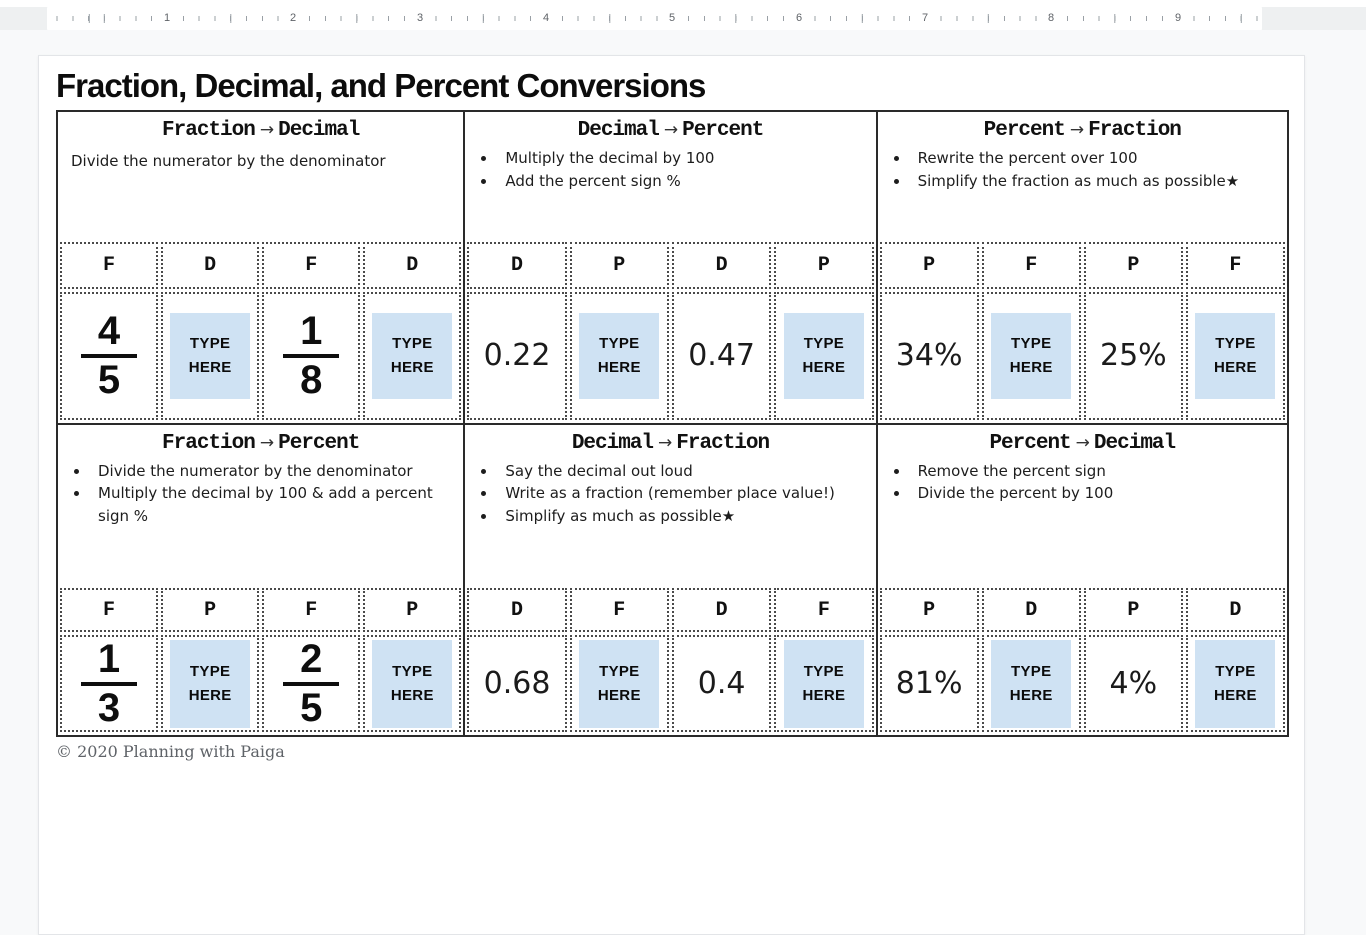 This screenshot has width=1366, height=935. I want to click on given-value: 25%, so click(1133, 355).